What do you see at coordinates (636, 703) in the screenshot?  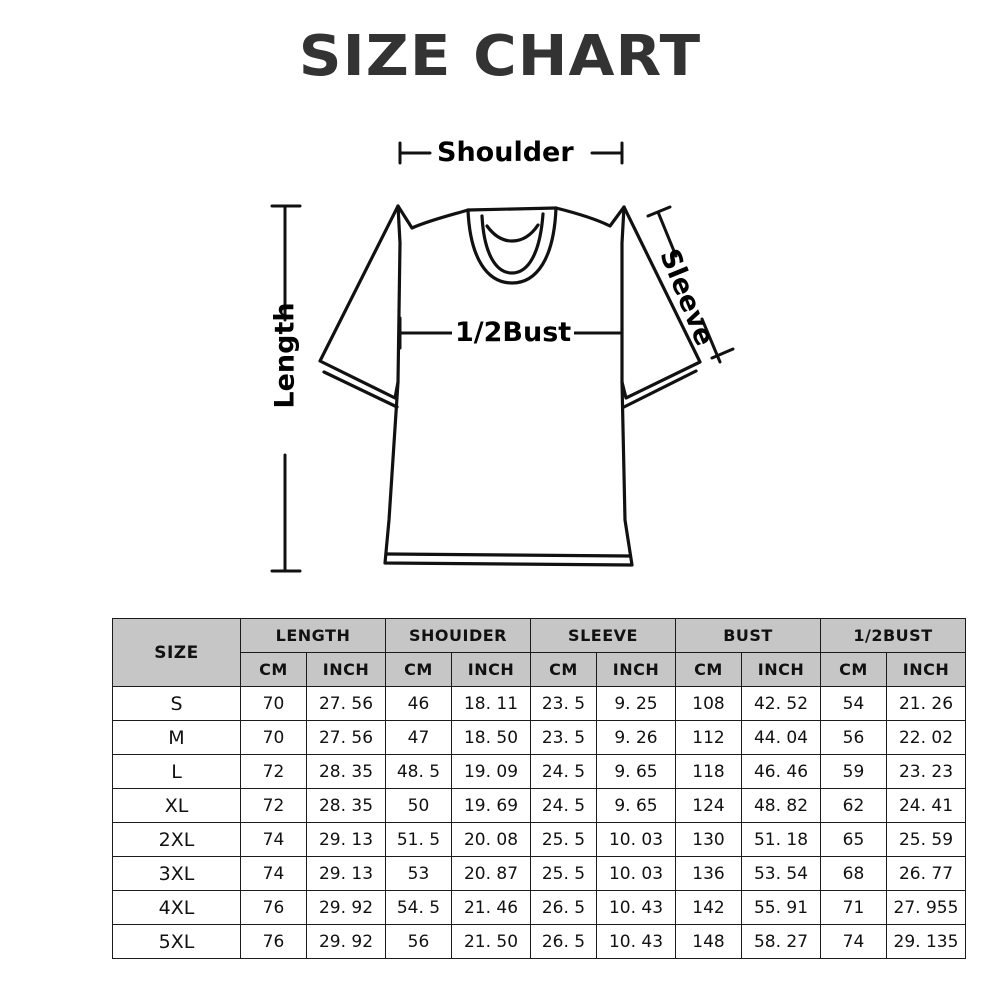 I see `cell-value: 9. 25` at bounding box center [636, 703].